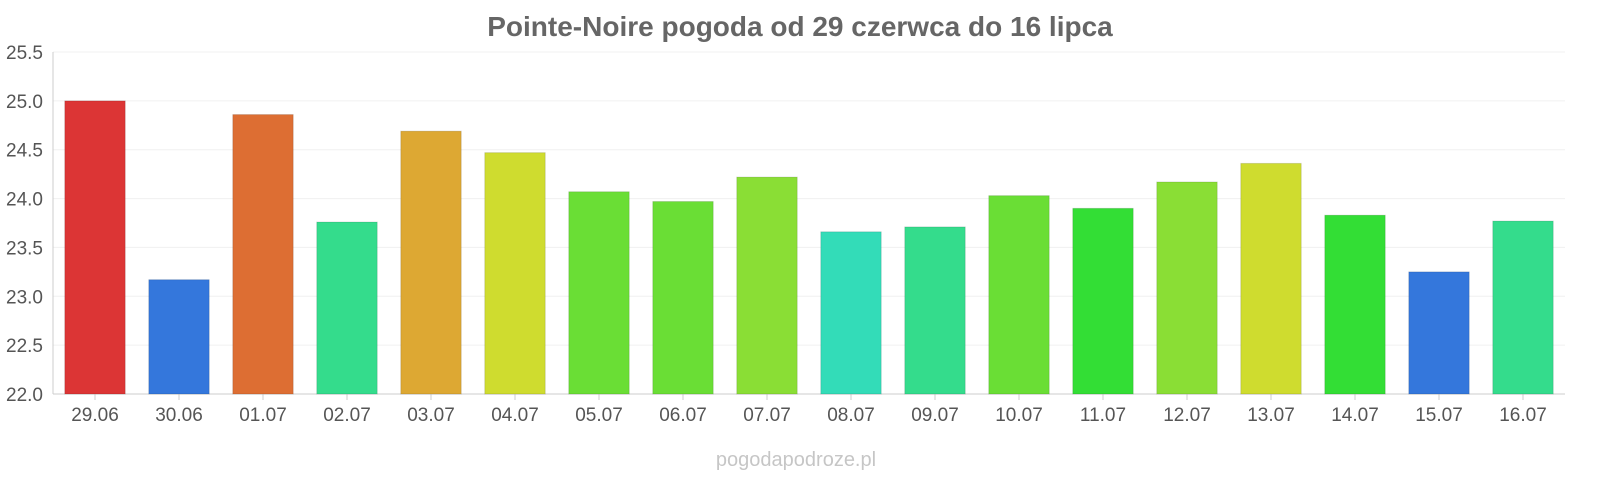 The image size is (1600, 480). Describe the element at coordinates (515, 273) in the screenshot. I see `bar-04.07` at that location.